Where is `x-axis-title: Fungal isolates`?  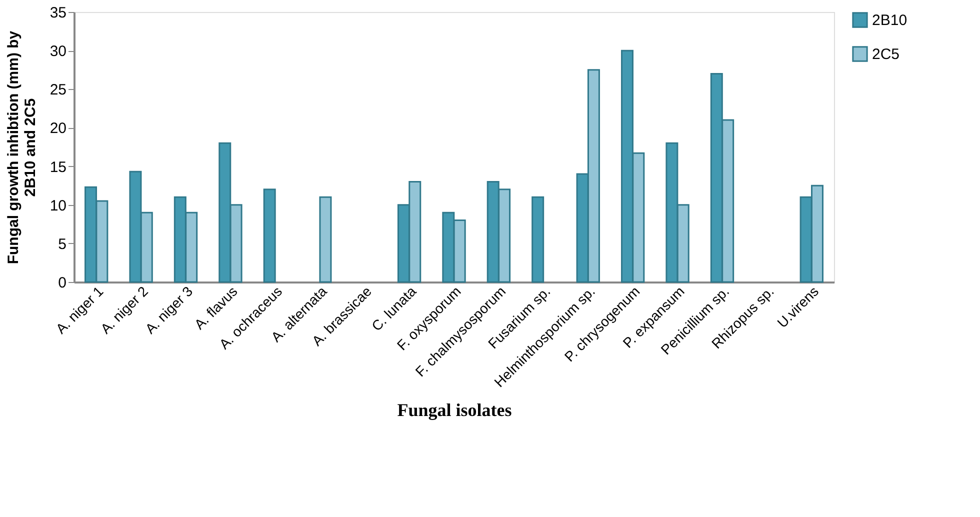
x-axis-title: Fungal isolates is located at coordinates (454, 410).